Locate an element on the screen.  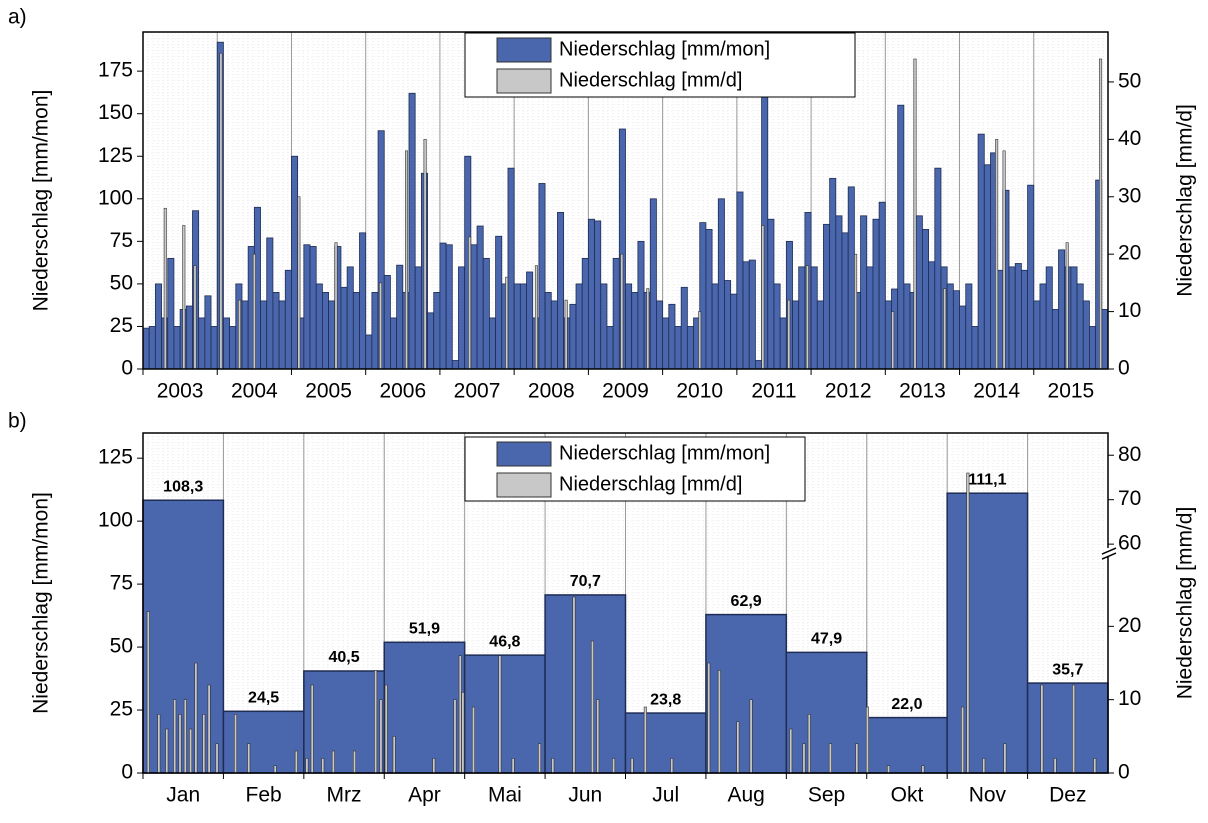
x-tick-label: Feb is located at coordinates (264, 795).